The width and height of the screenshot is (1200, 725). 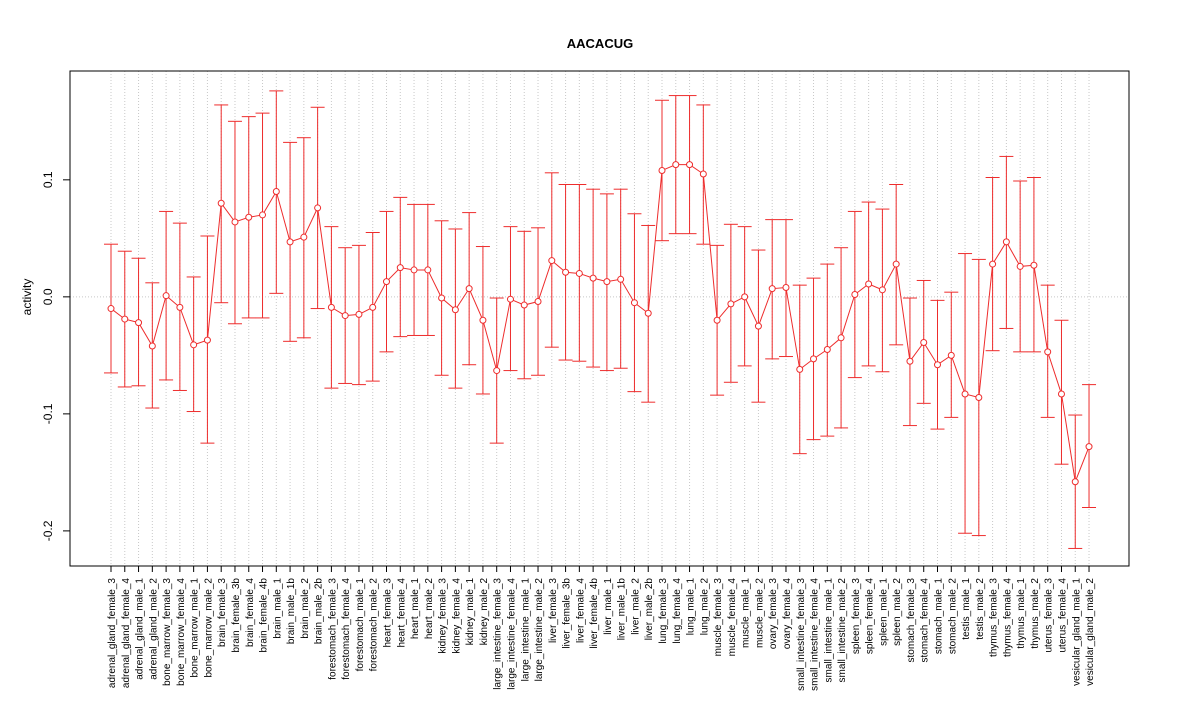 What do you see at coordinates (856, 616) in the screenshot?
I see `x-tick-label: spleen_female_3` at bounding box center [856, 616].